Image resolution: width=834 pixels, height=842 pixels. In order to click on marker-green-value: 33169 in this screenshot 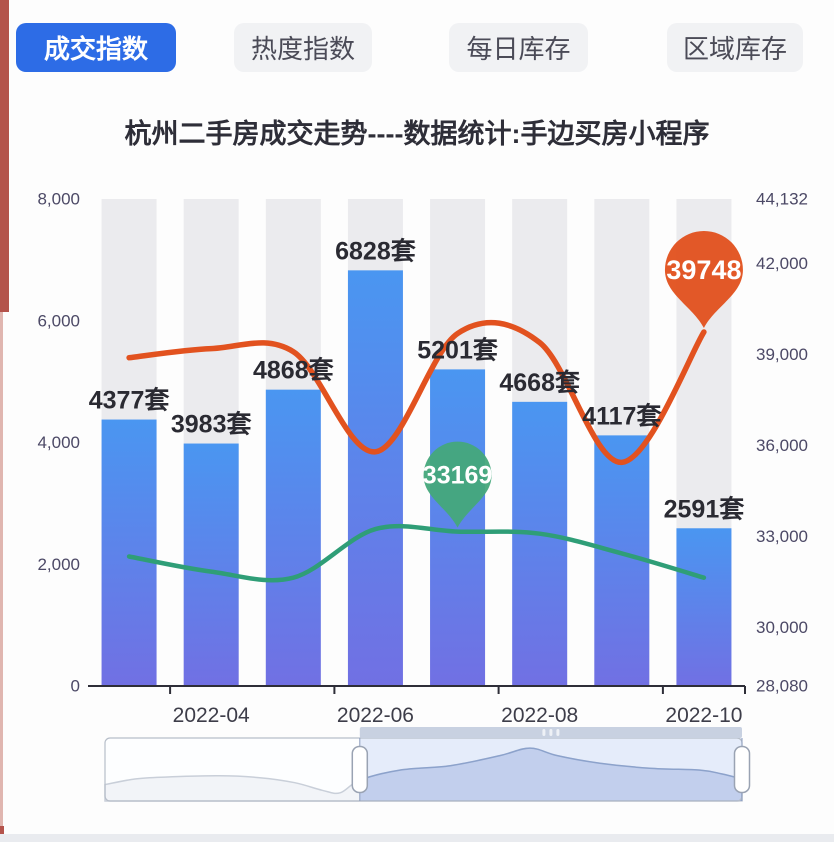, I will do `click(458, 476)`.